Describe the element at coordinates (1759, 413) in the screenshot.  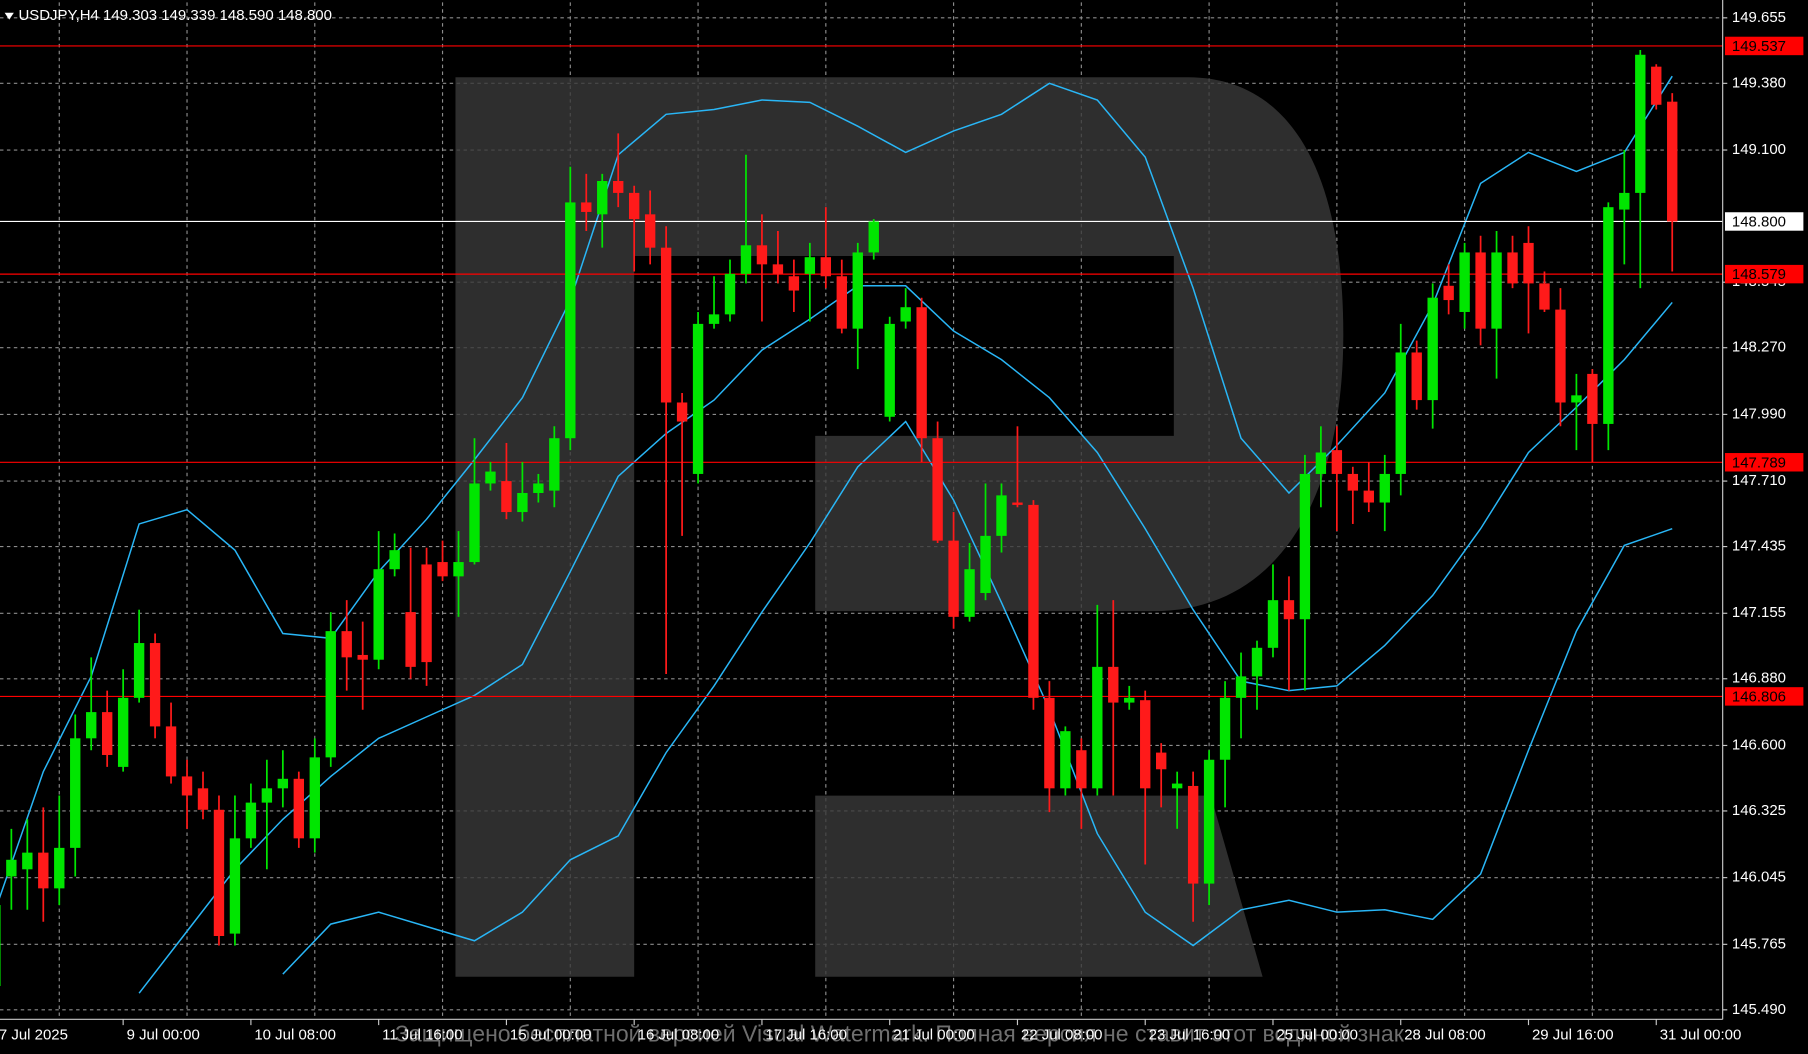
I see `y-tick-label: 147.990` at that location.